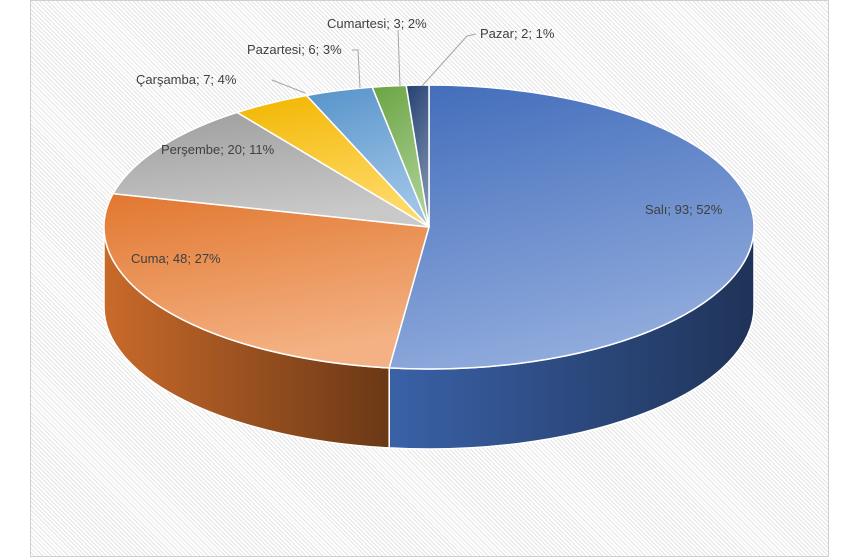 This screenshot has width=859, height=558. Describe the element at coordinates (517, 33) in the screenshot. I see `data-label-pazar: Pazar; 2; 1%` at that location.